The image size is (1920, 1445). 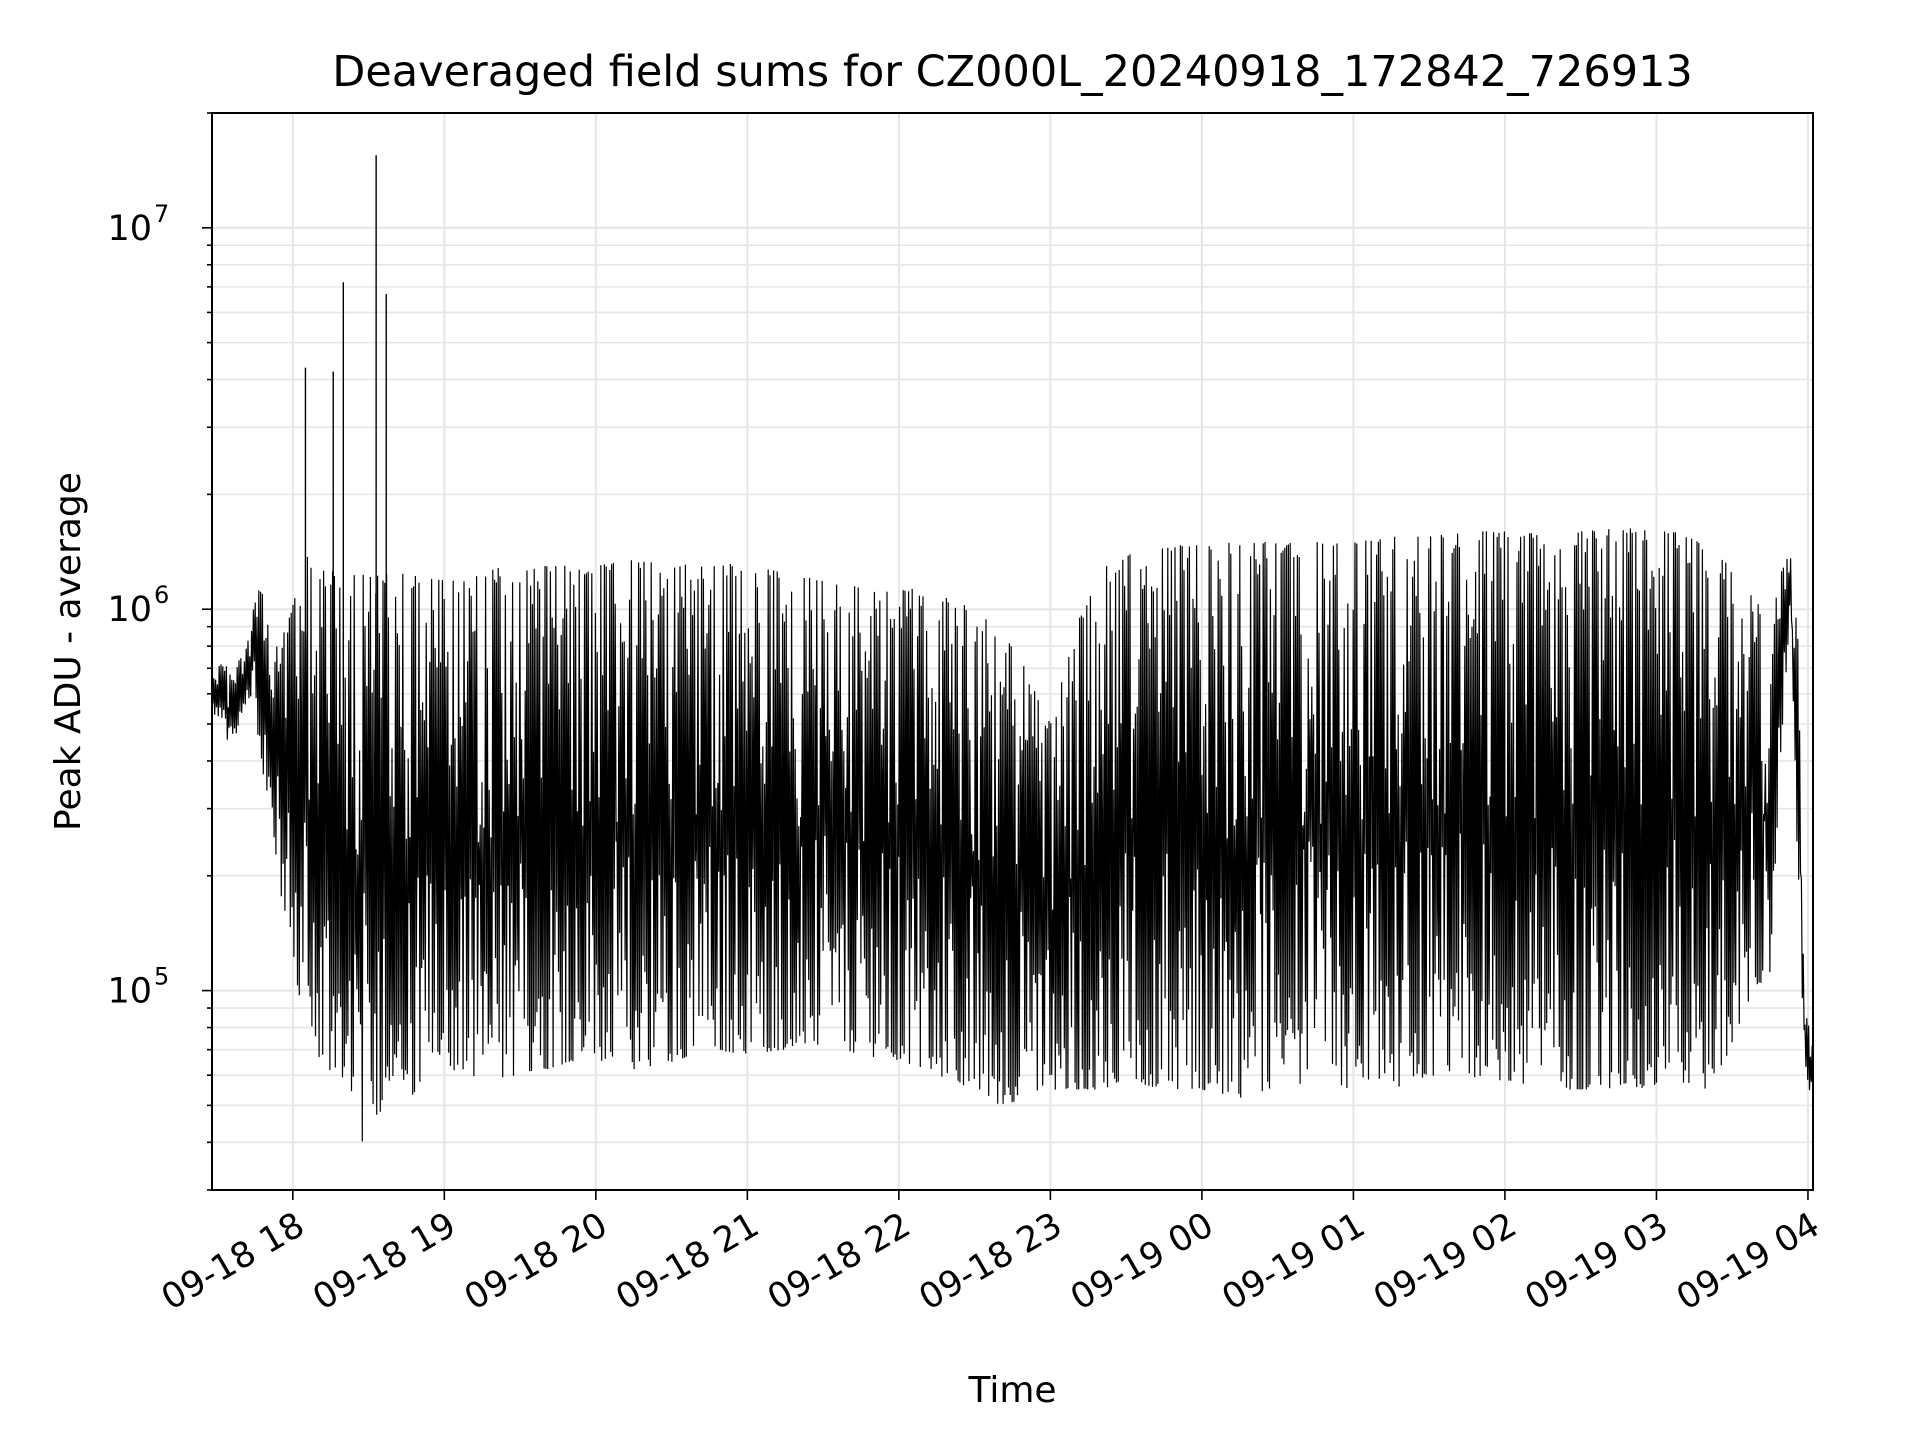 I want to click on y-tick-label-exponent: 7, so click(x=161, y=214).